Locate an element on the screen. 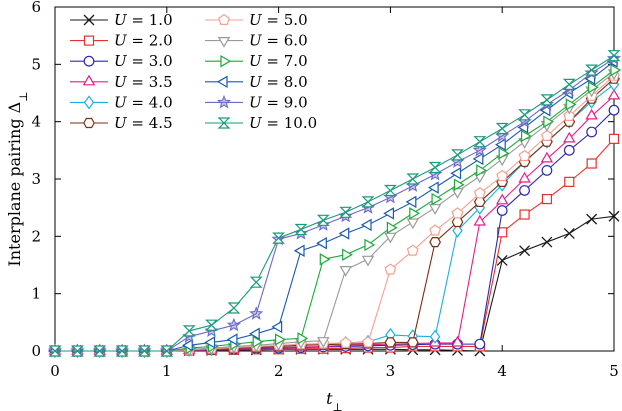  legend-item-0: U = 1.0 is located at coordinates (121, 20).